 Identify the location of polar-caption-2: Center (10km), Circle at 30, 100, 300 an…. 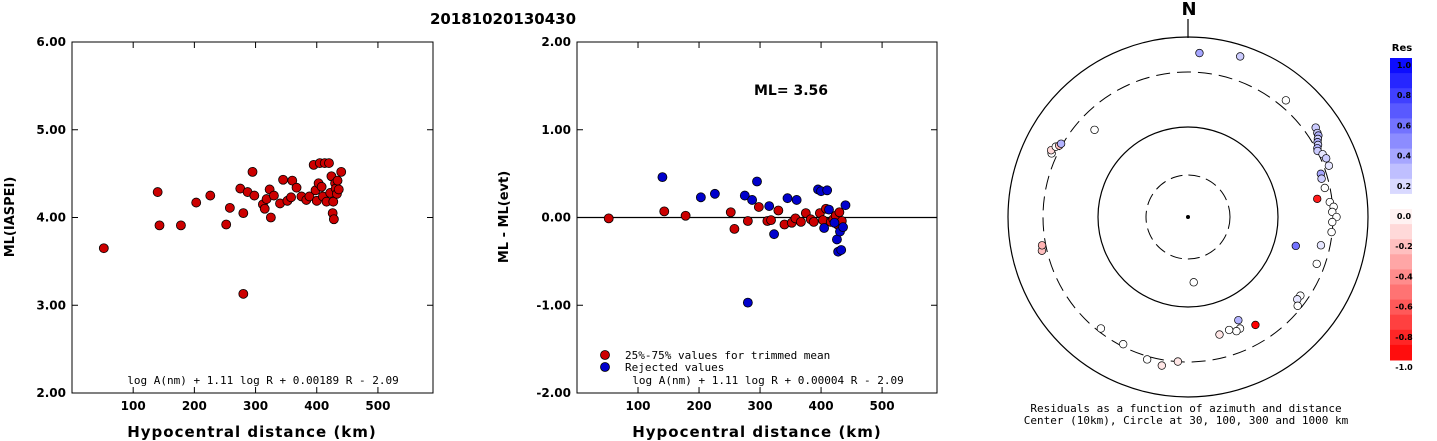
(1186, 420).